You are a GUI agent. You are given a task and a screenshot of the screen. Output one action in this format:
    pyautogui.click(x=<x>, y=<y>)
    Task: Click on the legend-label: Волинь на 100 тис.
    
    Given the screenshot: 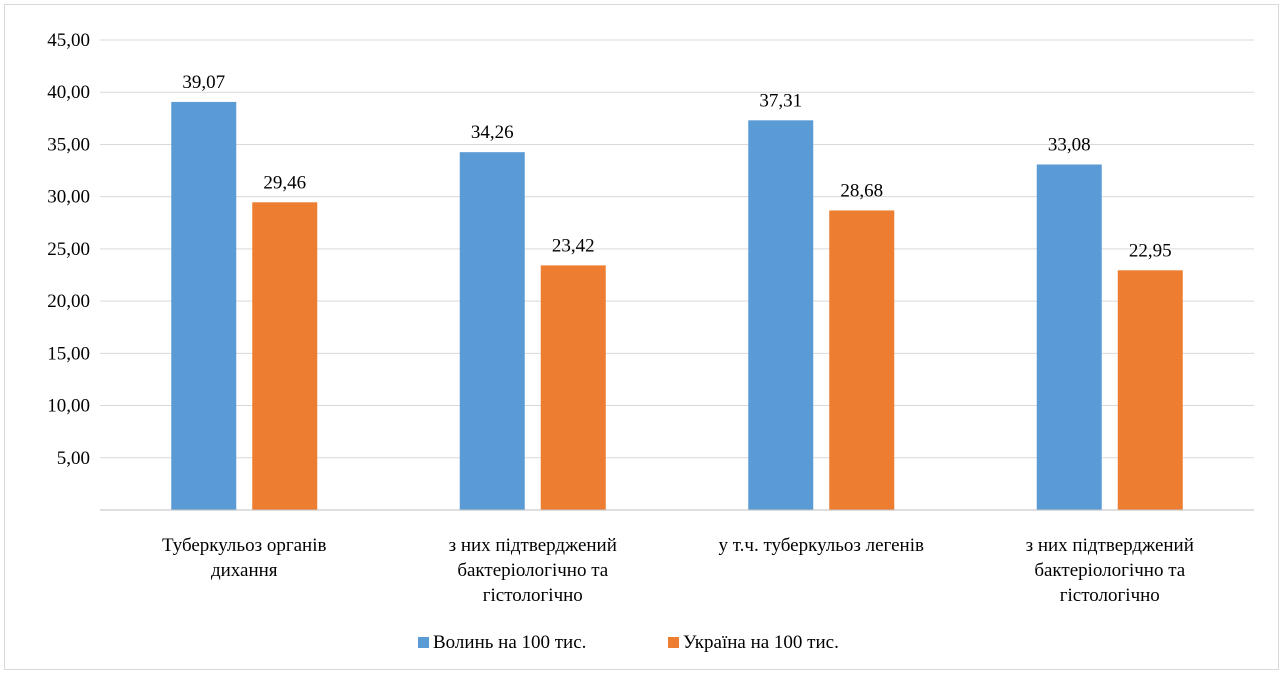 What is the action you would take?
    pyautogui.click(x=509, y=642)
    